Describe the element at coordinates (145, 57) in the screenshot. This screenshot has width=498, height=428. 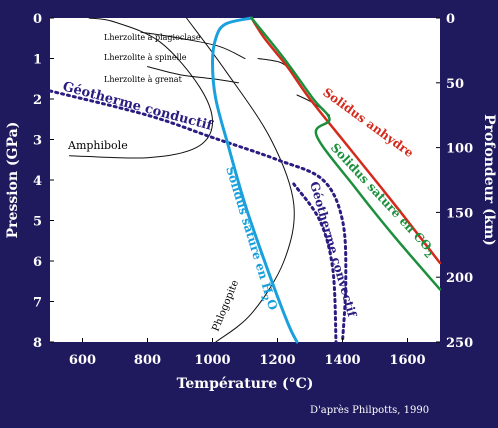
I see `label-lherzolite-spinelle: Lherzolite à spinelle` at that location.